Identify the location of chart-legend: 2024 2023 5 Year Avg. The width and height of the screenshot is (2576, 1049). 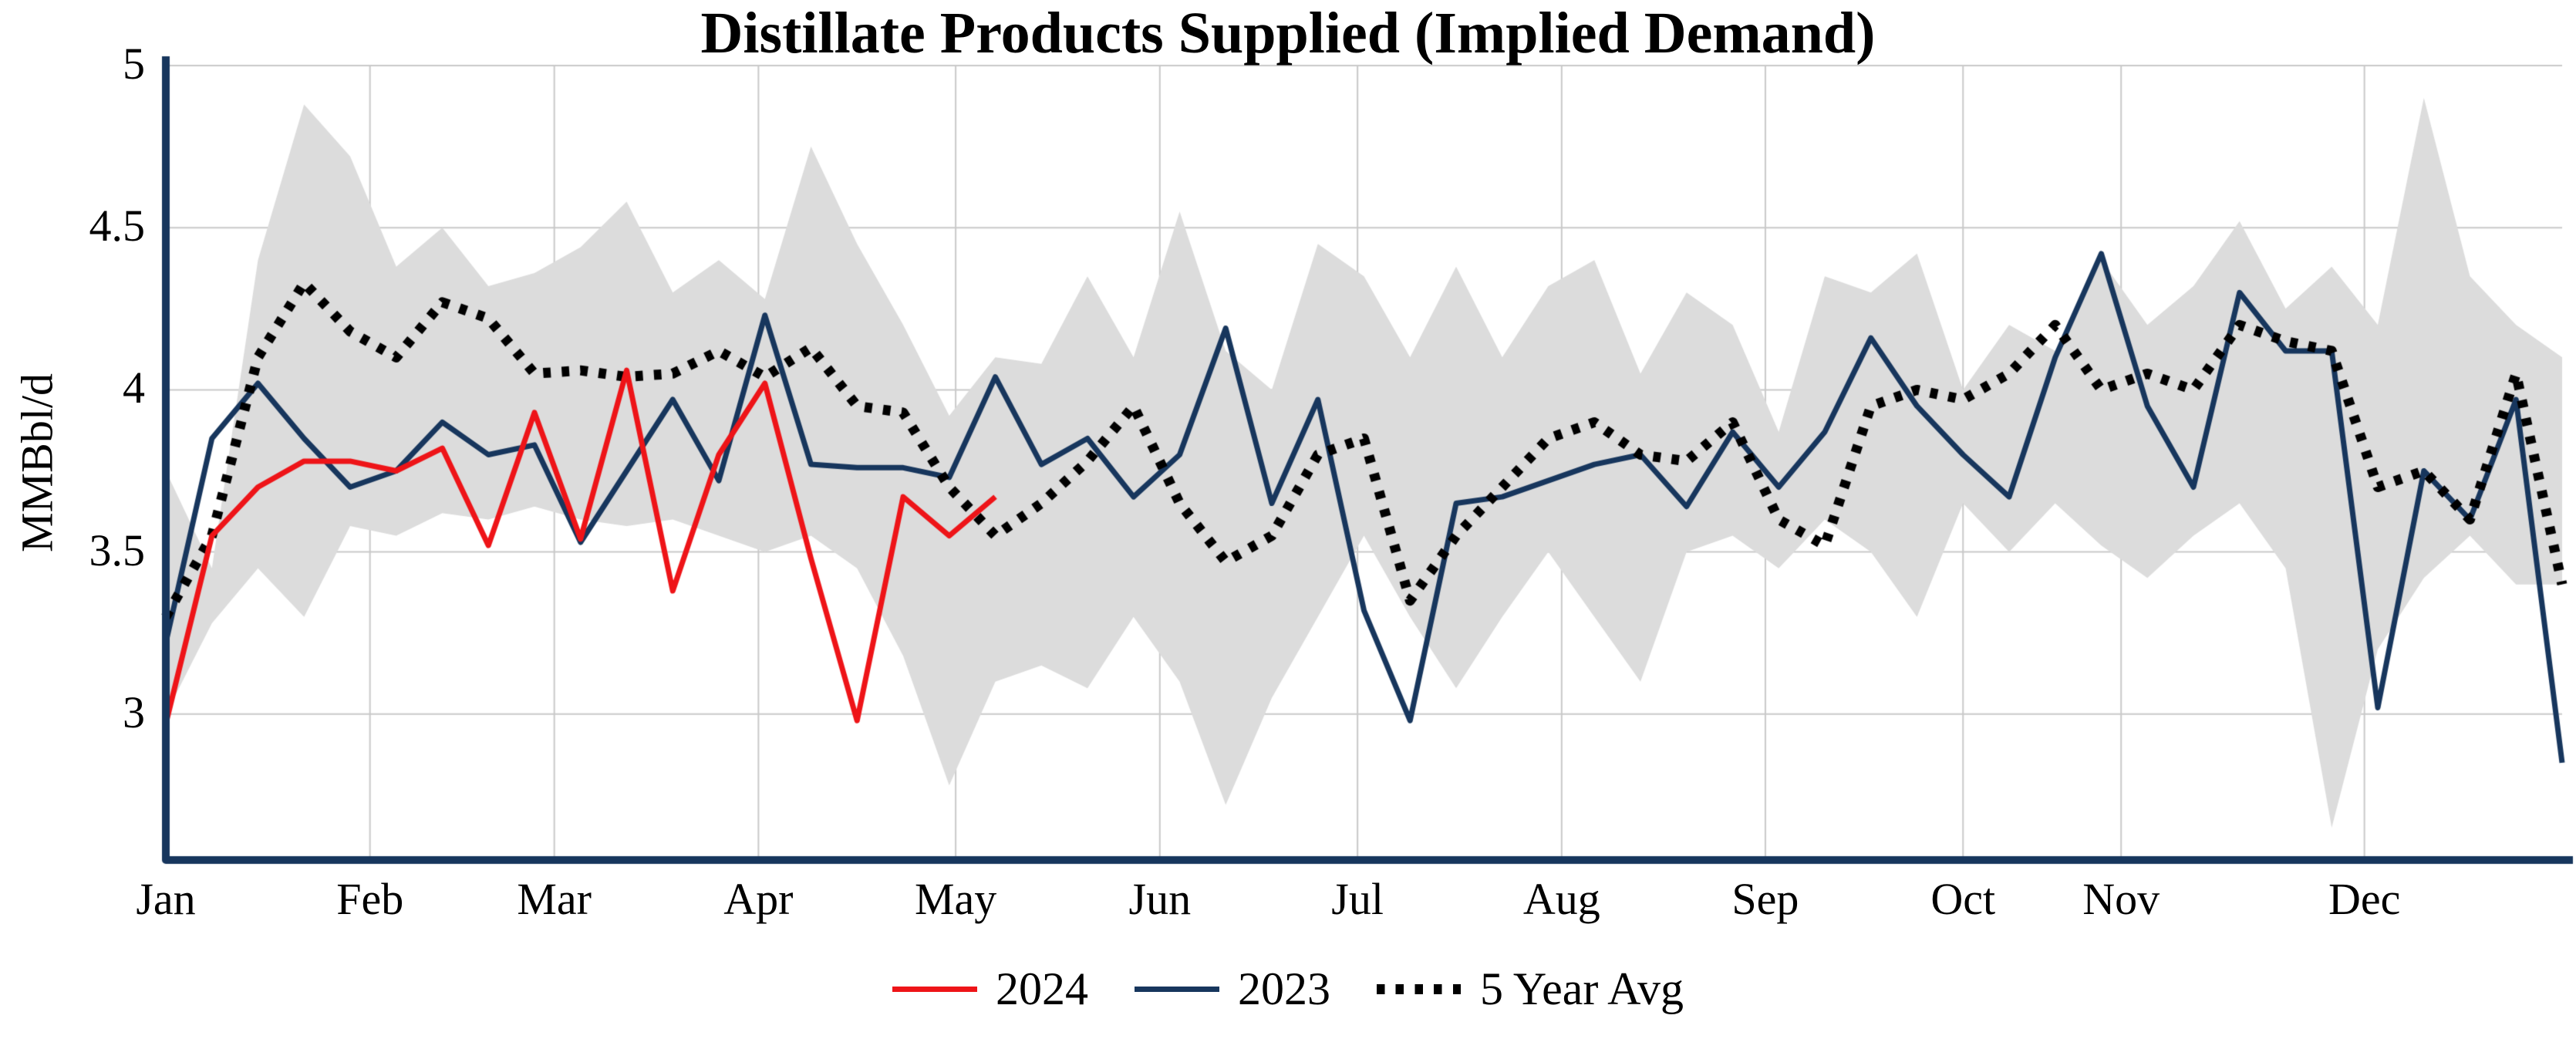
(1288, 989).